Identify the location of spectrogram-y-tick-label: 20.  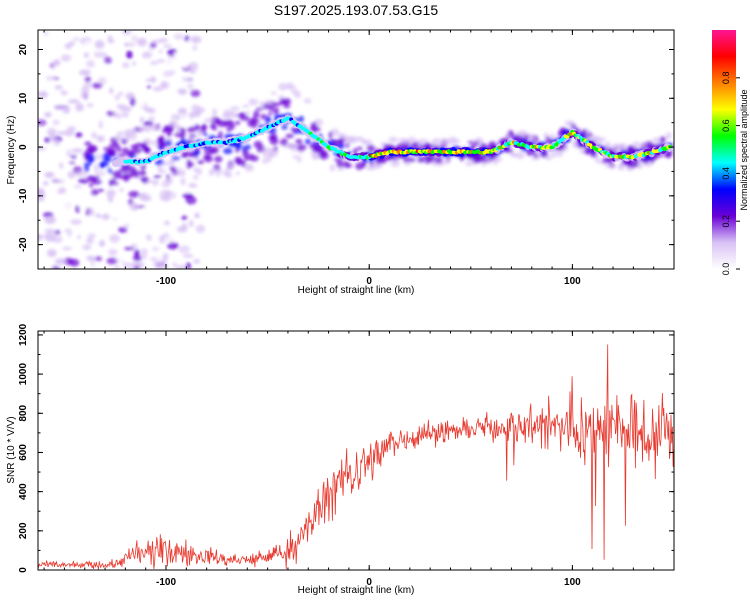
(23, 50).